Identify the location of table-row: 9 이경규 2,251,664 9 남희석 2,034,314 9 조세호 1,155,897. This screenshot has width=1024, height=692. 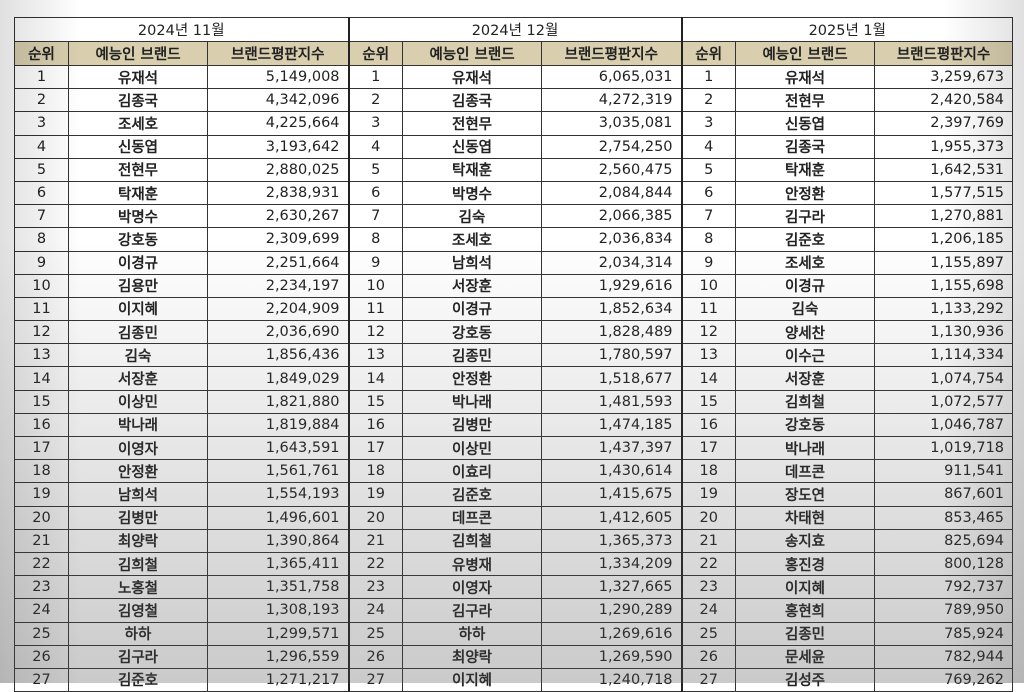
(514, 262).